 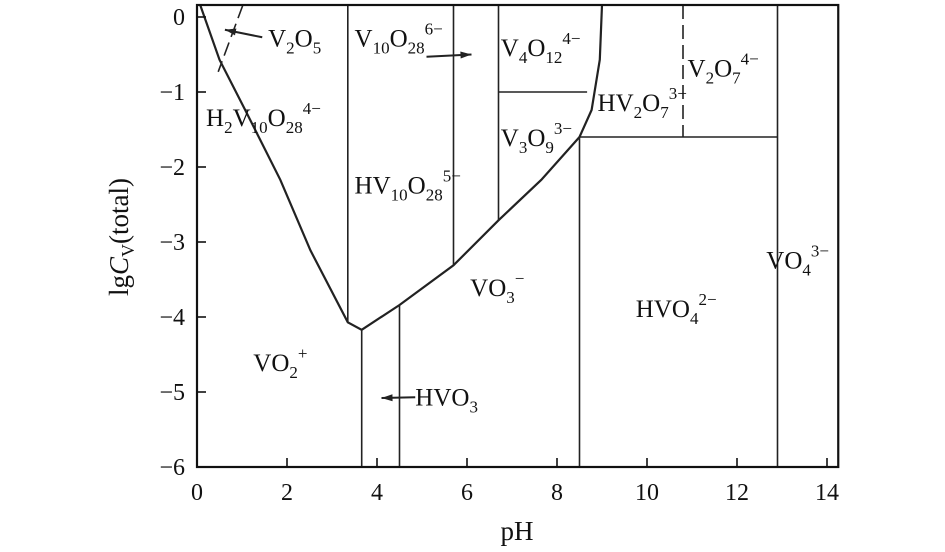 I want to click on y-tick-label: −1, so click(x=172, y=93).